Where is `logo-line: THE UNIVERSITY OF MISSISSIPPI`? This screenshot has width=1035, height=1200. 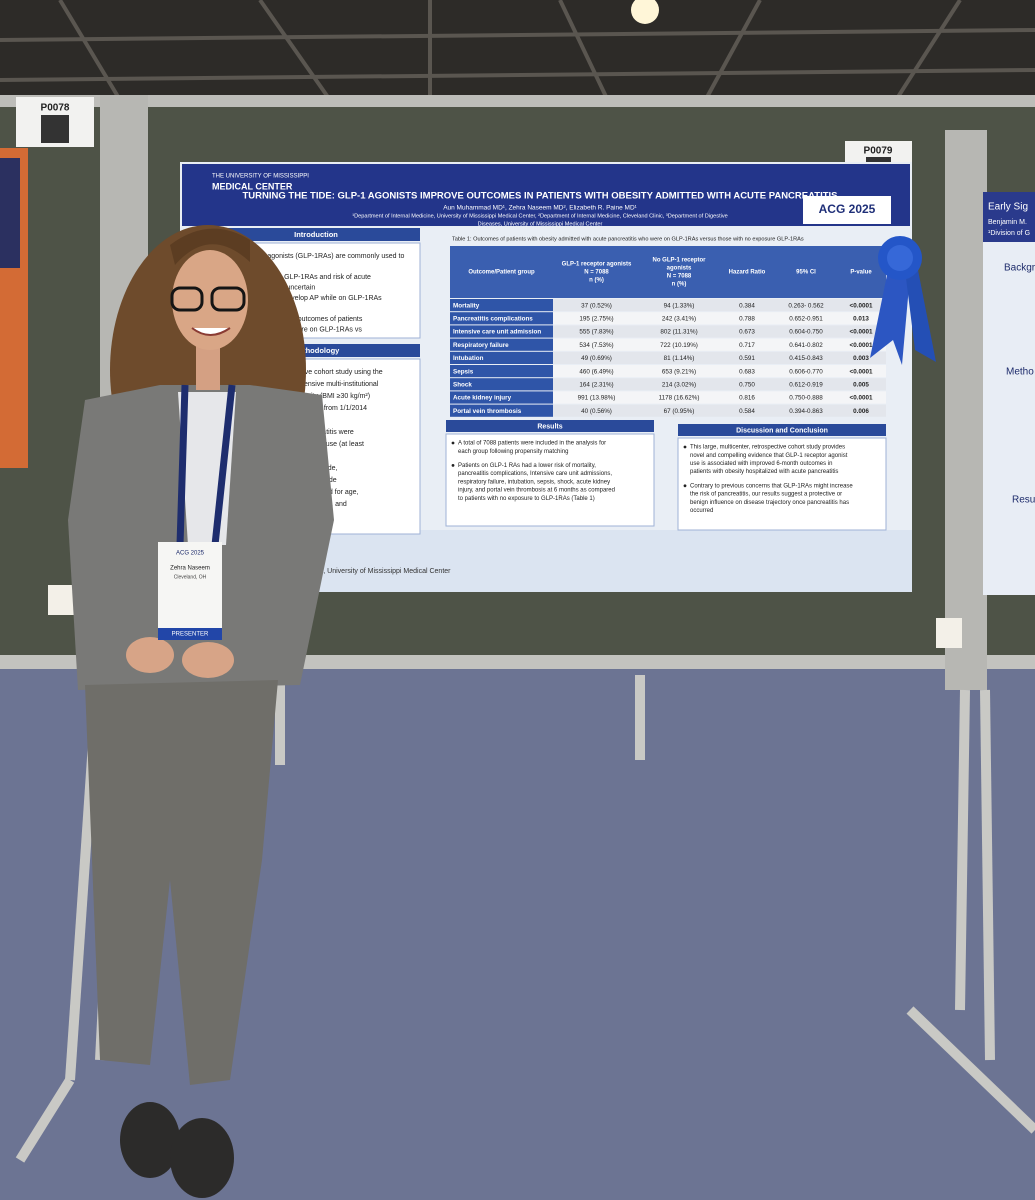
logo-line: THE UNIVERSITY OF MISSISSIPPI is located at coordinates (260, 177).